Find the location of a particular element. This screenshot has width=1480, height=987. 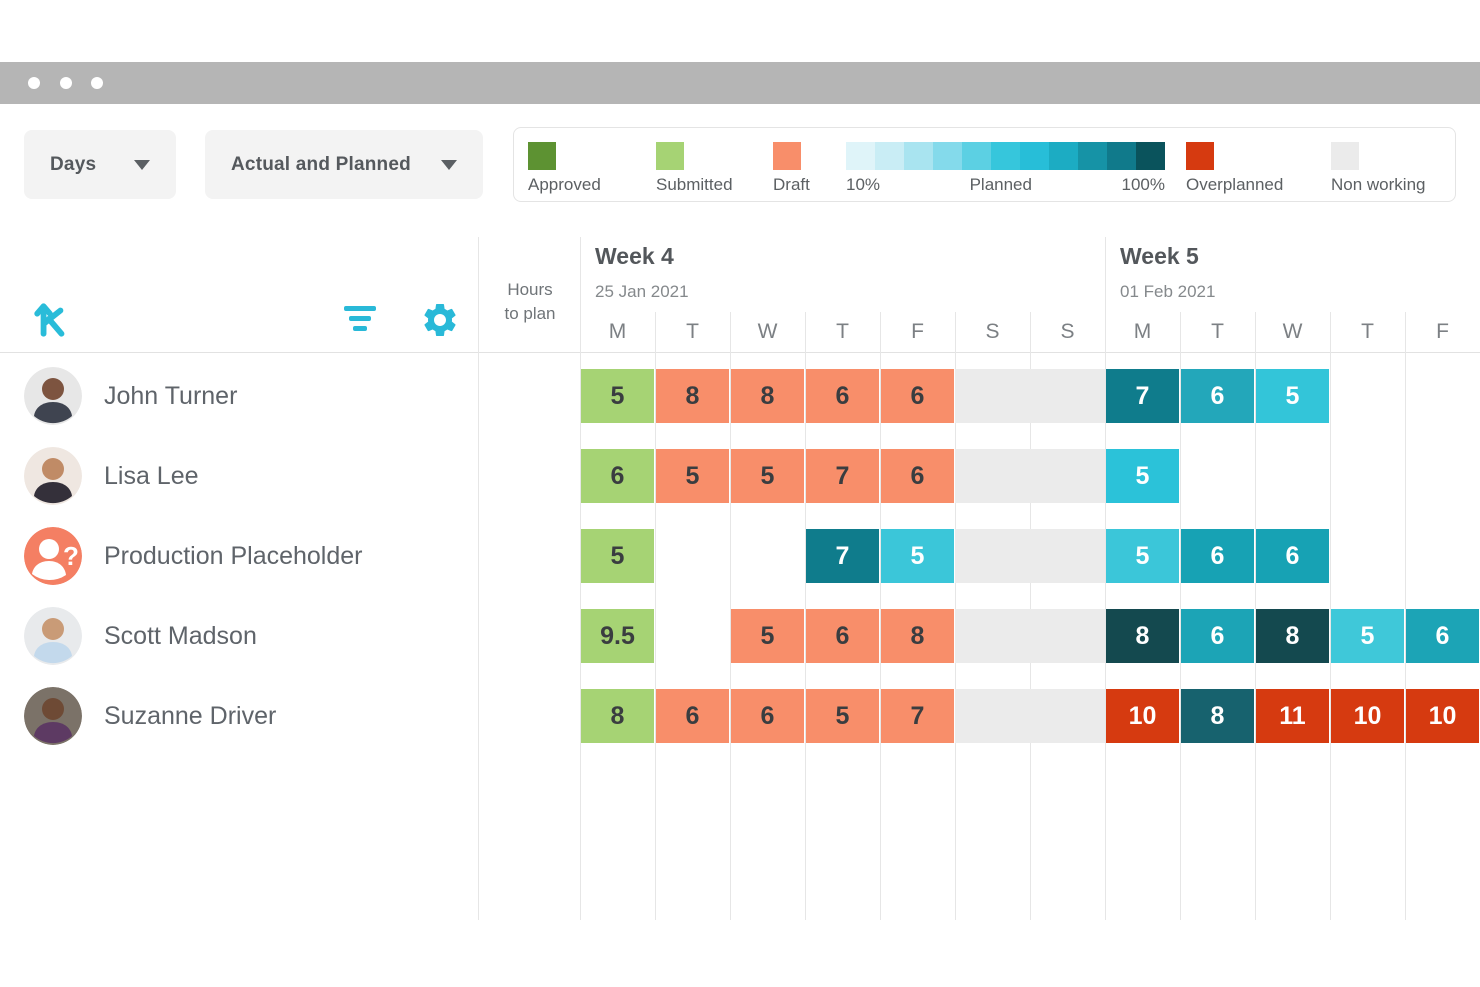

legend-swatch-submitted is located at coordinates (670, 156).